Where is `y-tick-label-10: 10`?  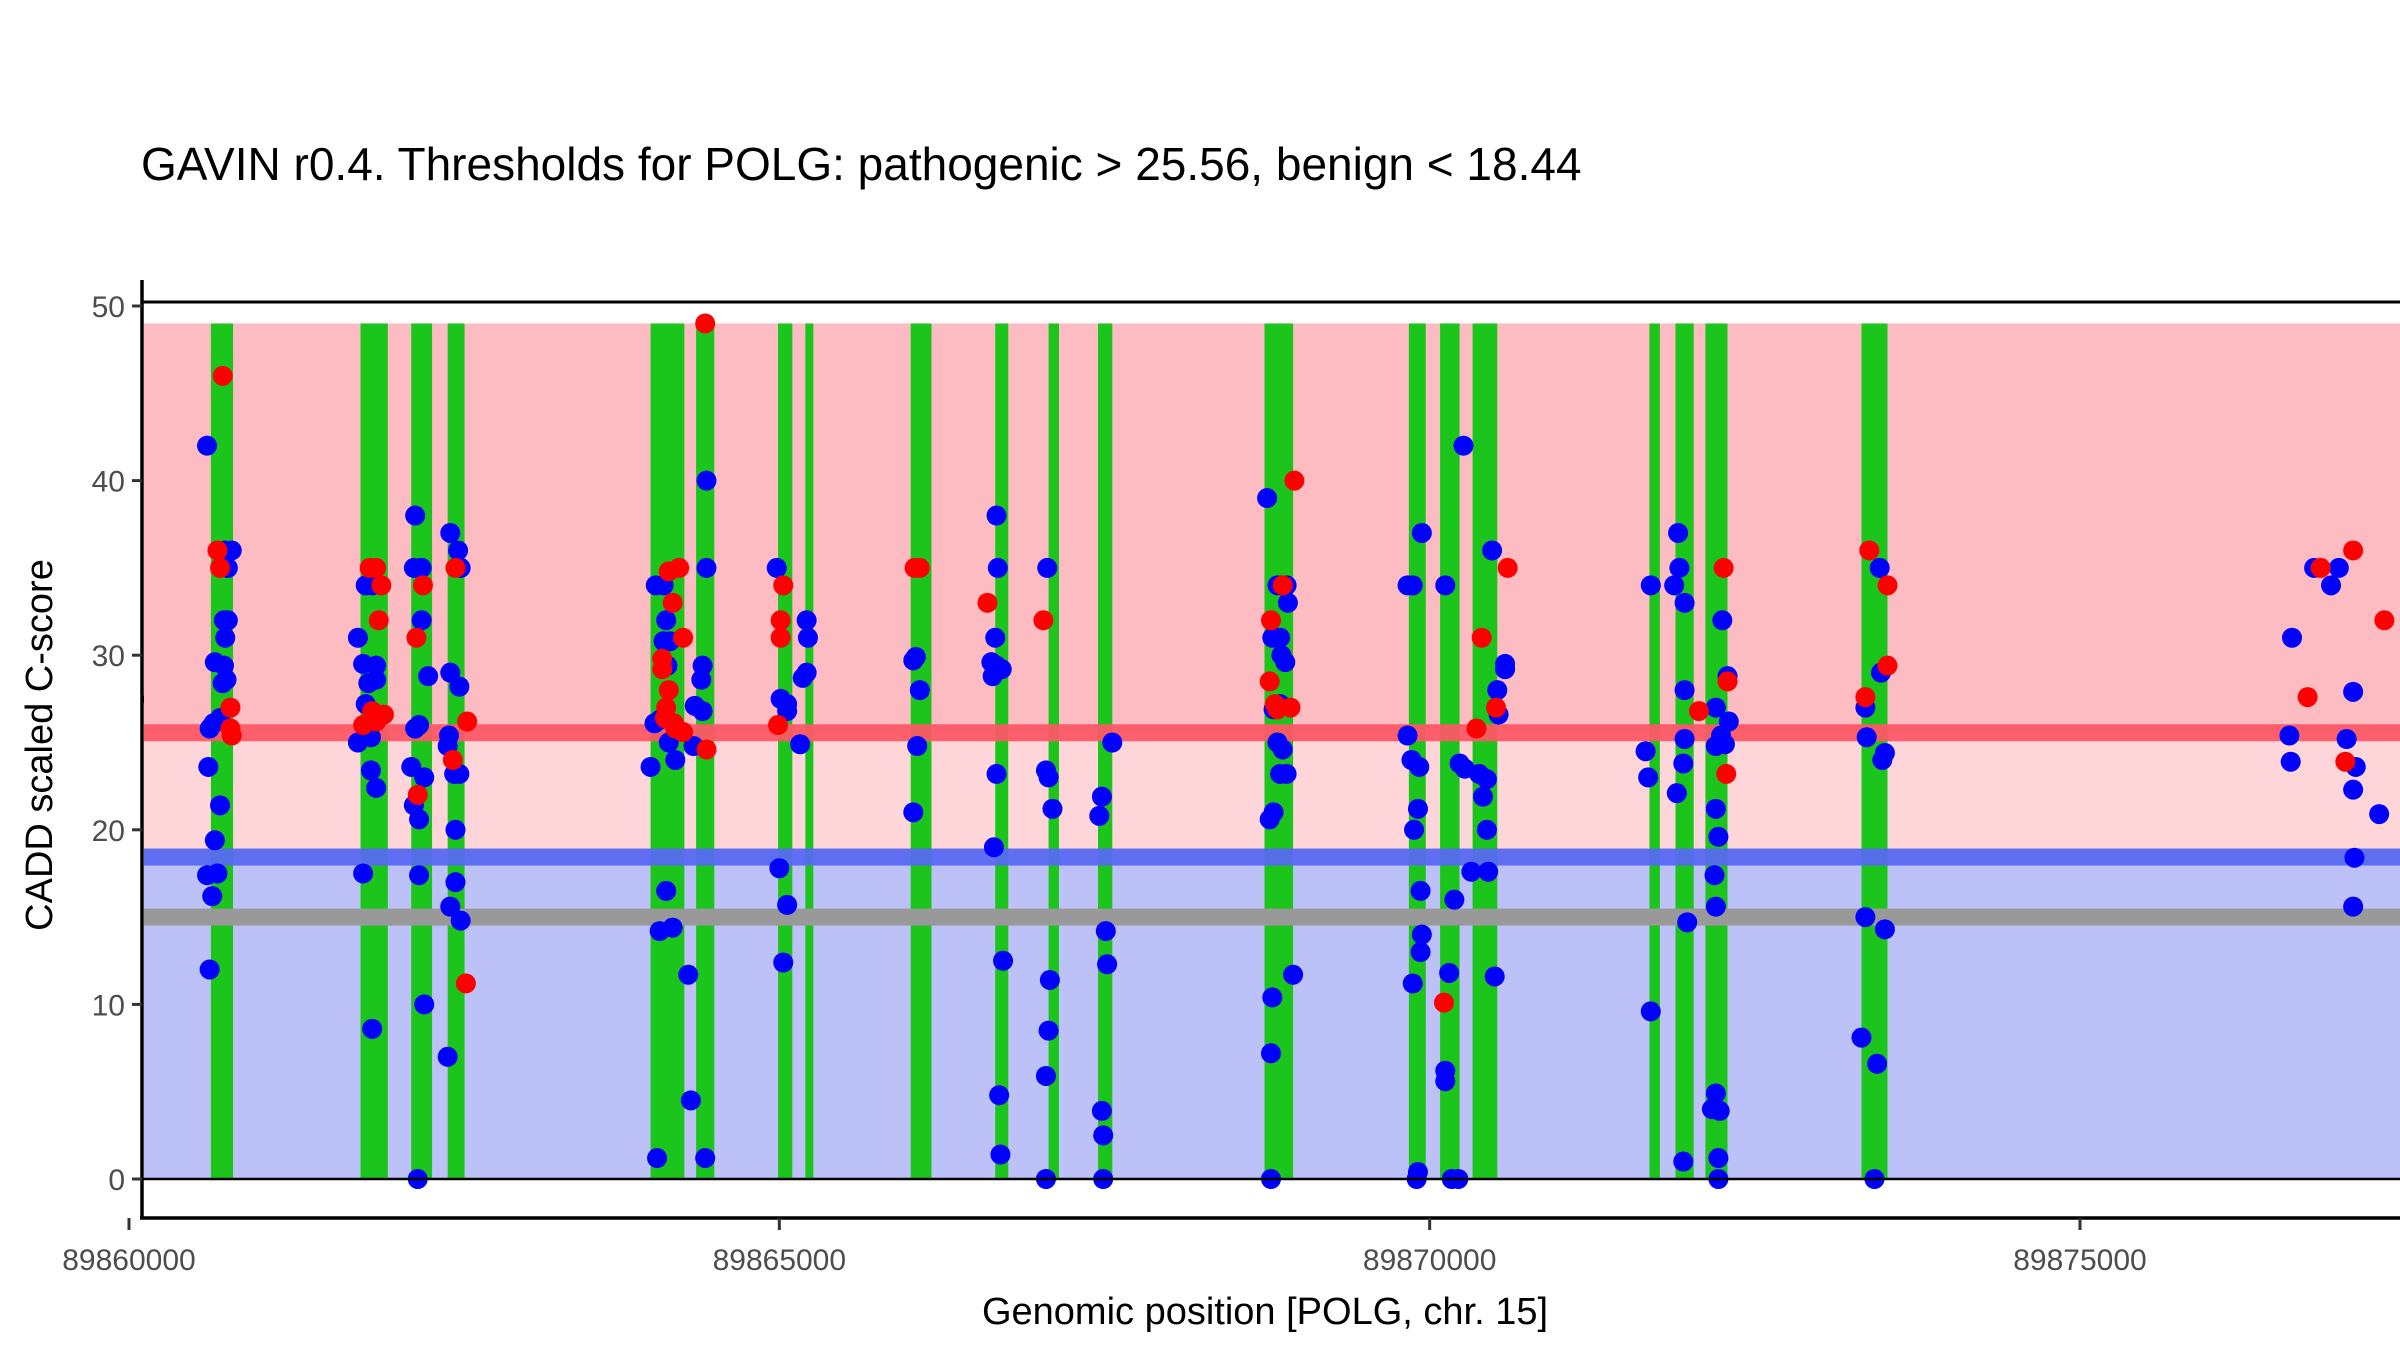
y-tick-label-10: 10 is located at coordinates (108, 1005).